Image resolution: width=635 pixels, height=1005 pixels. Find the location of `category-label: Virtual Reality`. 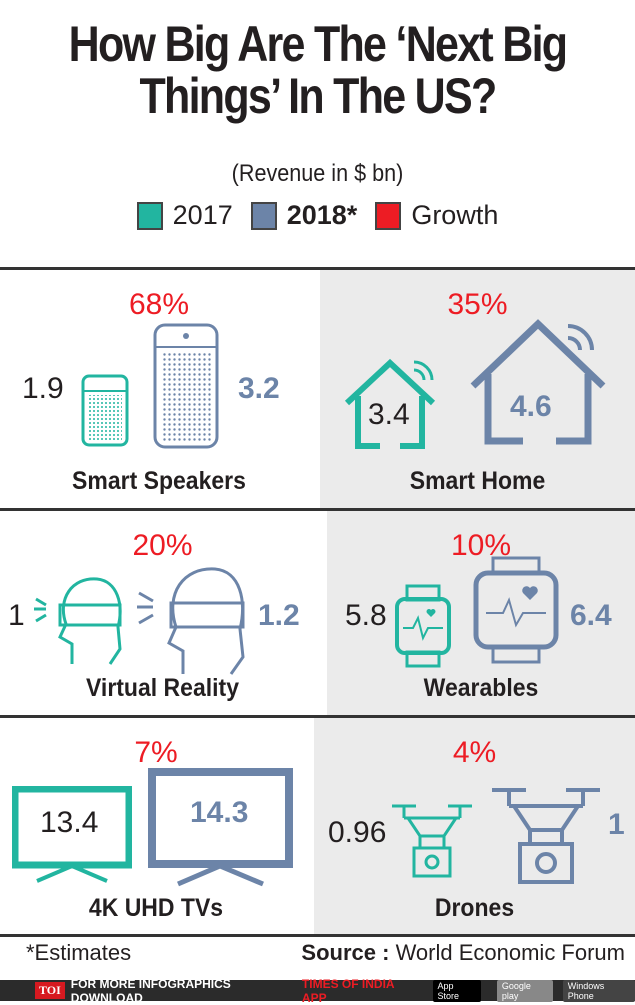

category-label: Virtual Reality is located at coordinates (162, 688).